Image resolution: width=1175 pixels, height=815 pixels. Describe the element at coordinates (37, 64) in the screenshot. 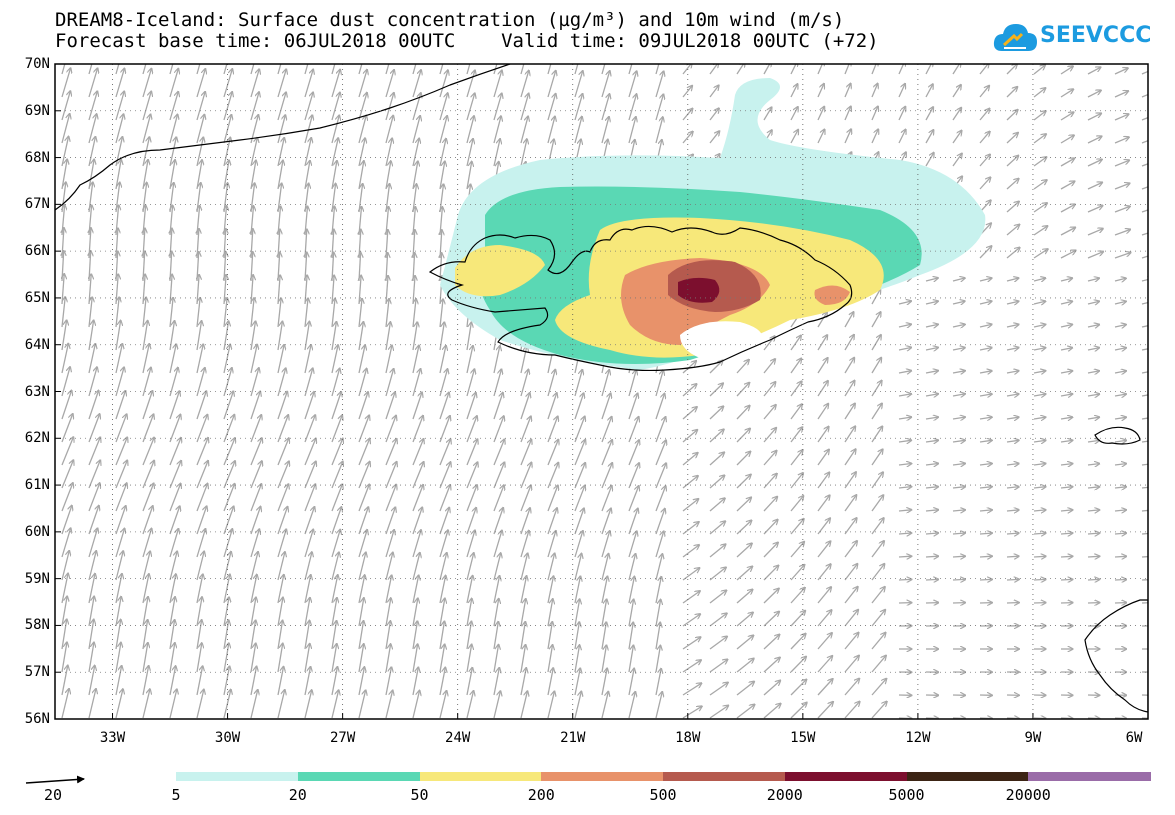

I see `lat-label: 70N` at that location.